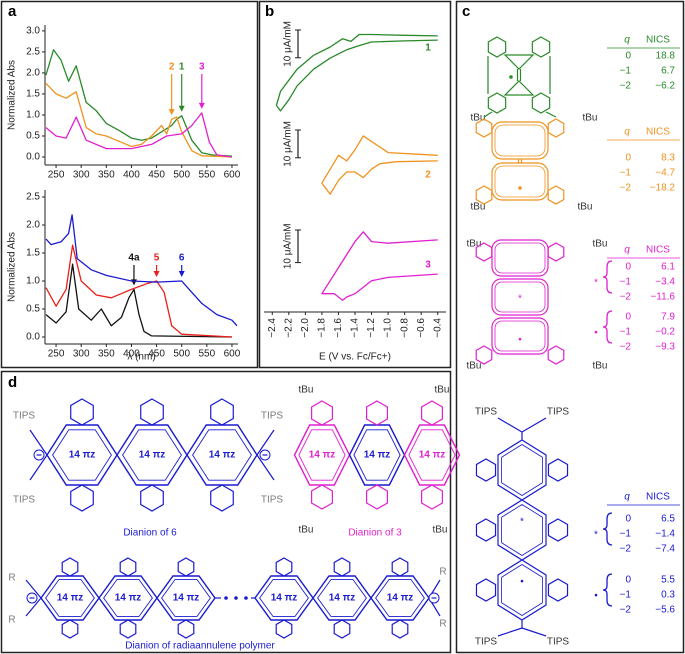 This screenshot has width=685, height=654. I want to click on x-tick-label: 400, so click(131, 175).